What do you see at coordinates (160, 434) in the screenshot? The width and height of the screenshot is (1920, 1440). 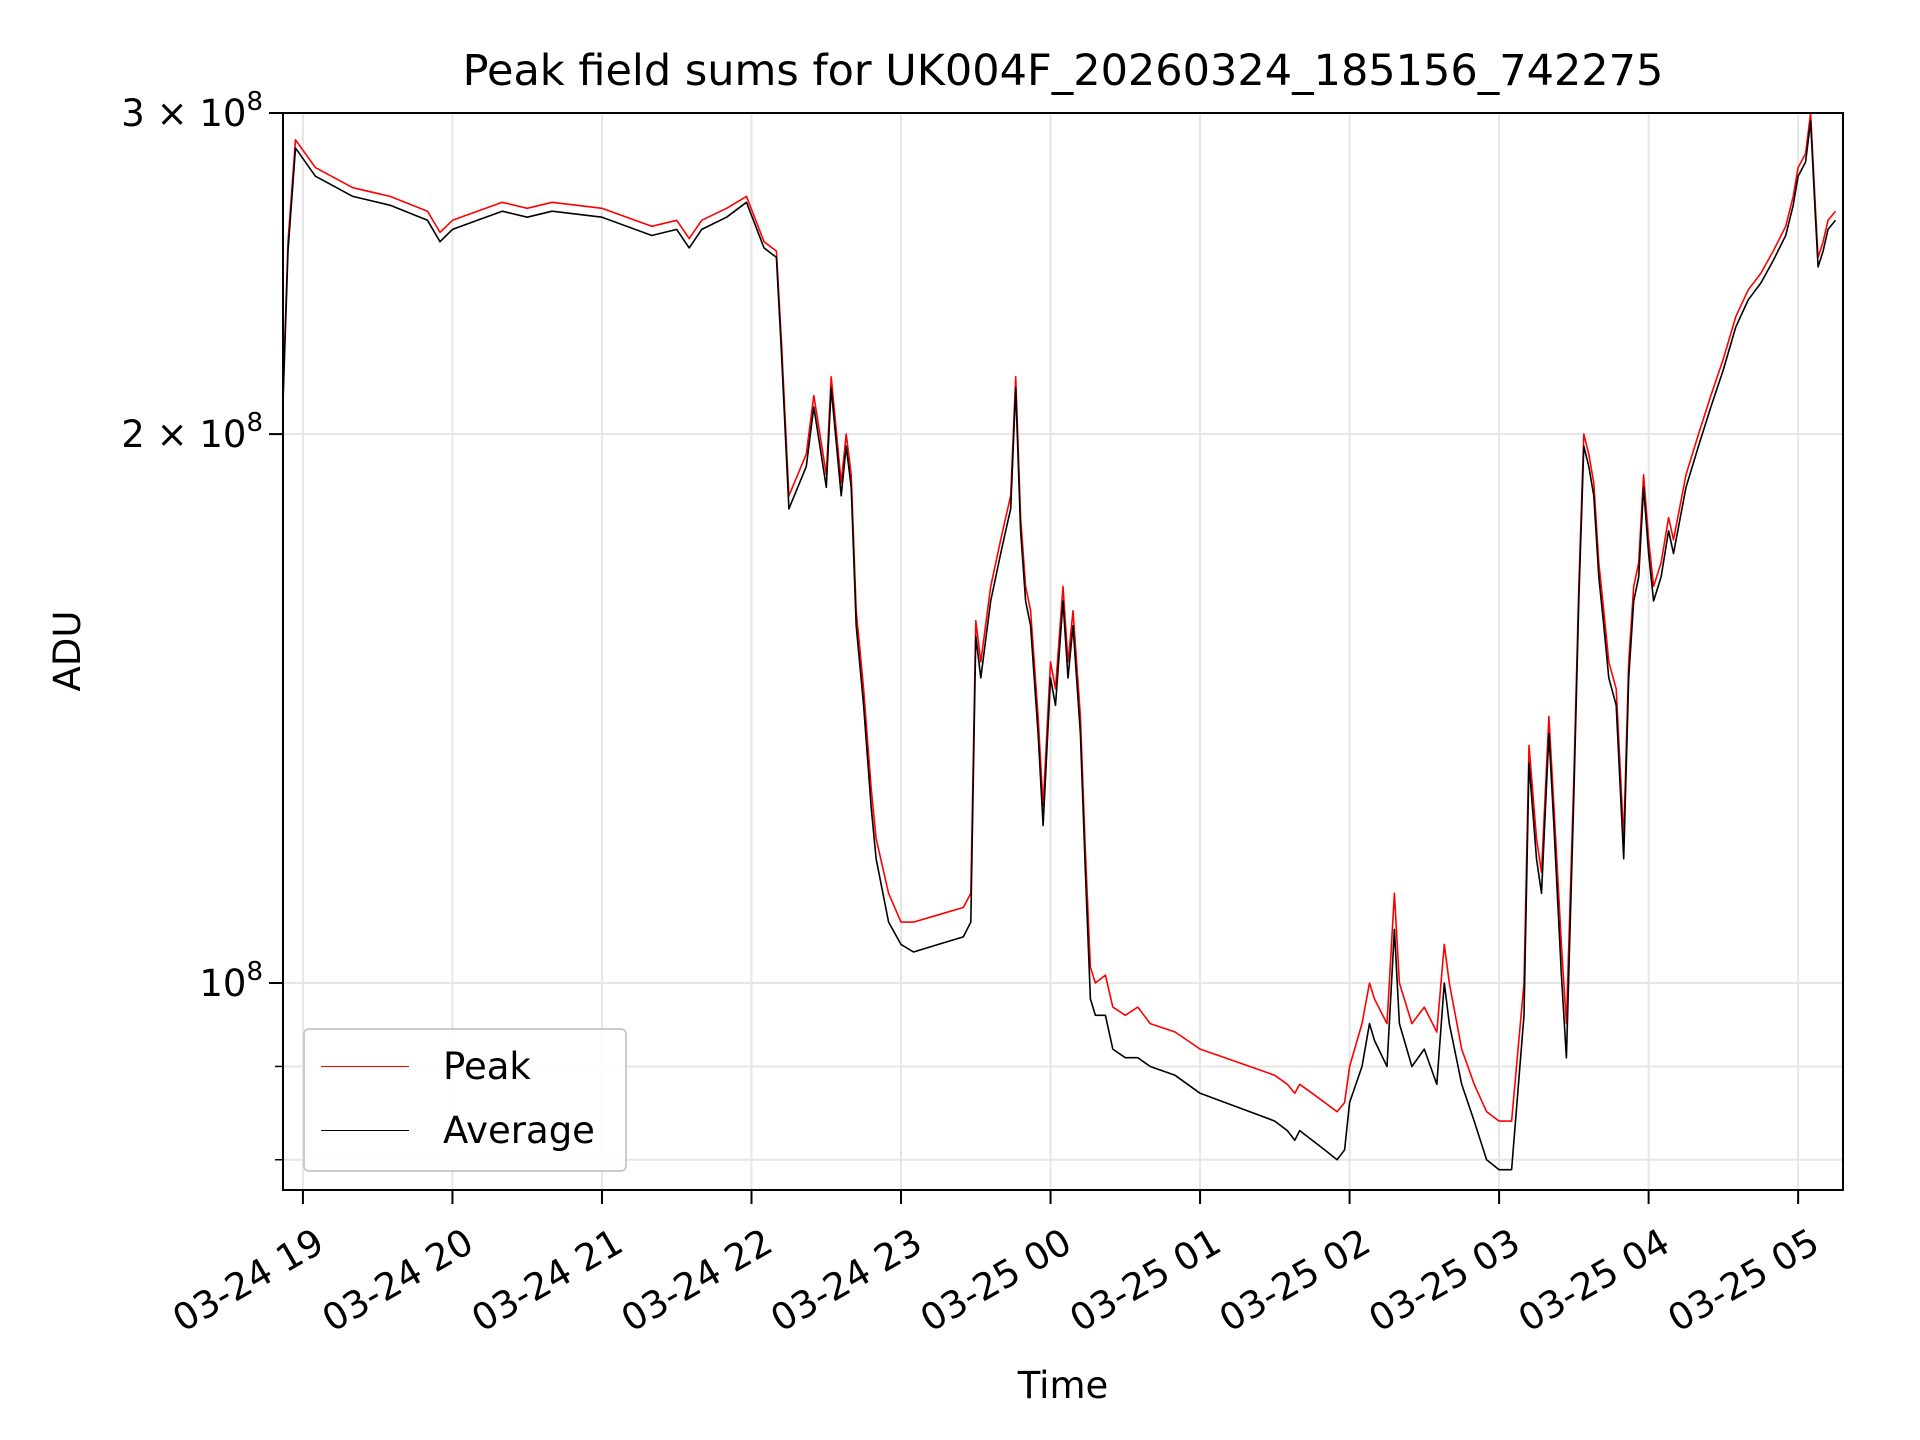 I see `y-tick-mantissa: 2 ×` at bounding box center [160, 434].